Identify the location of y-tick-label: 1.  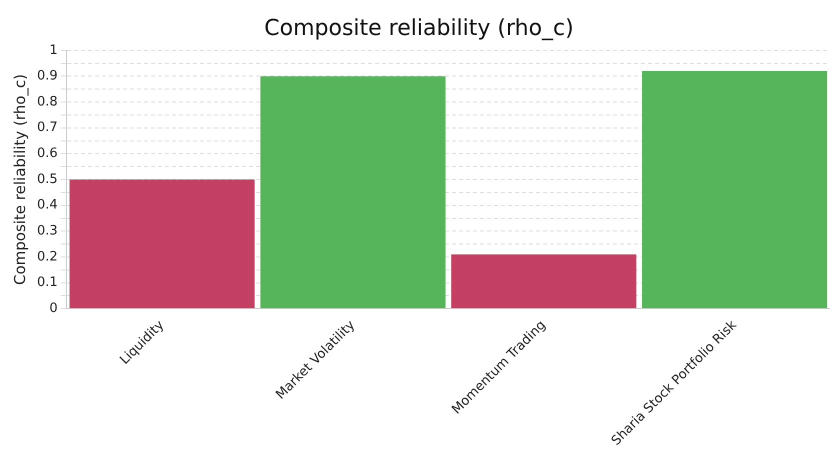
(53, 50).